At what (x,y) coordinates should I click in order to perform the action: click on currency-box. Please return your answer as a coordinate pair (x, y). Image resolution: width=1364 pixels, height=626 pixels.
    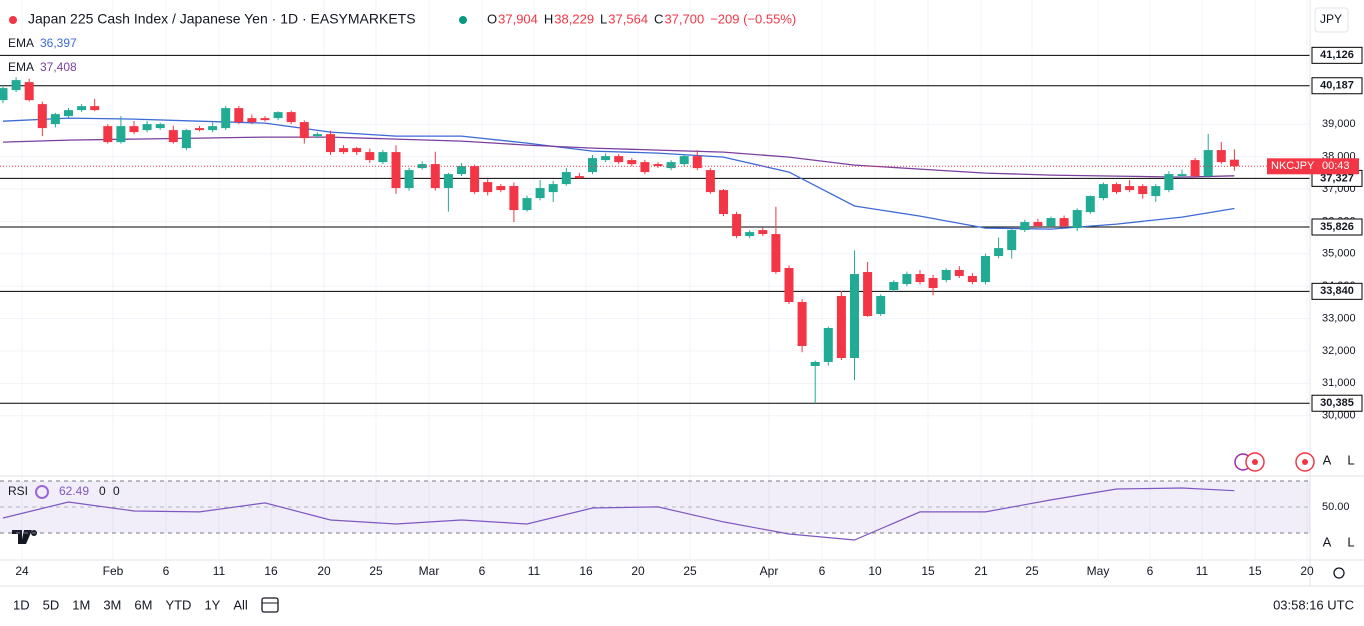
    Looking at the image, I should click on (1331, 20).